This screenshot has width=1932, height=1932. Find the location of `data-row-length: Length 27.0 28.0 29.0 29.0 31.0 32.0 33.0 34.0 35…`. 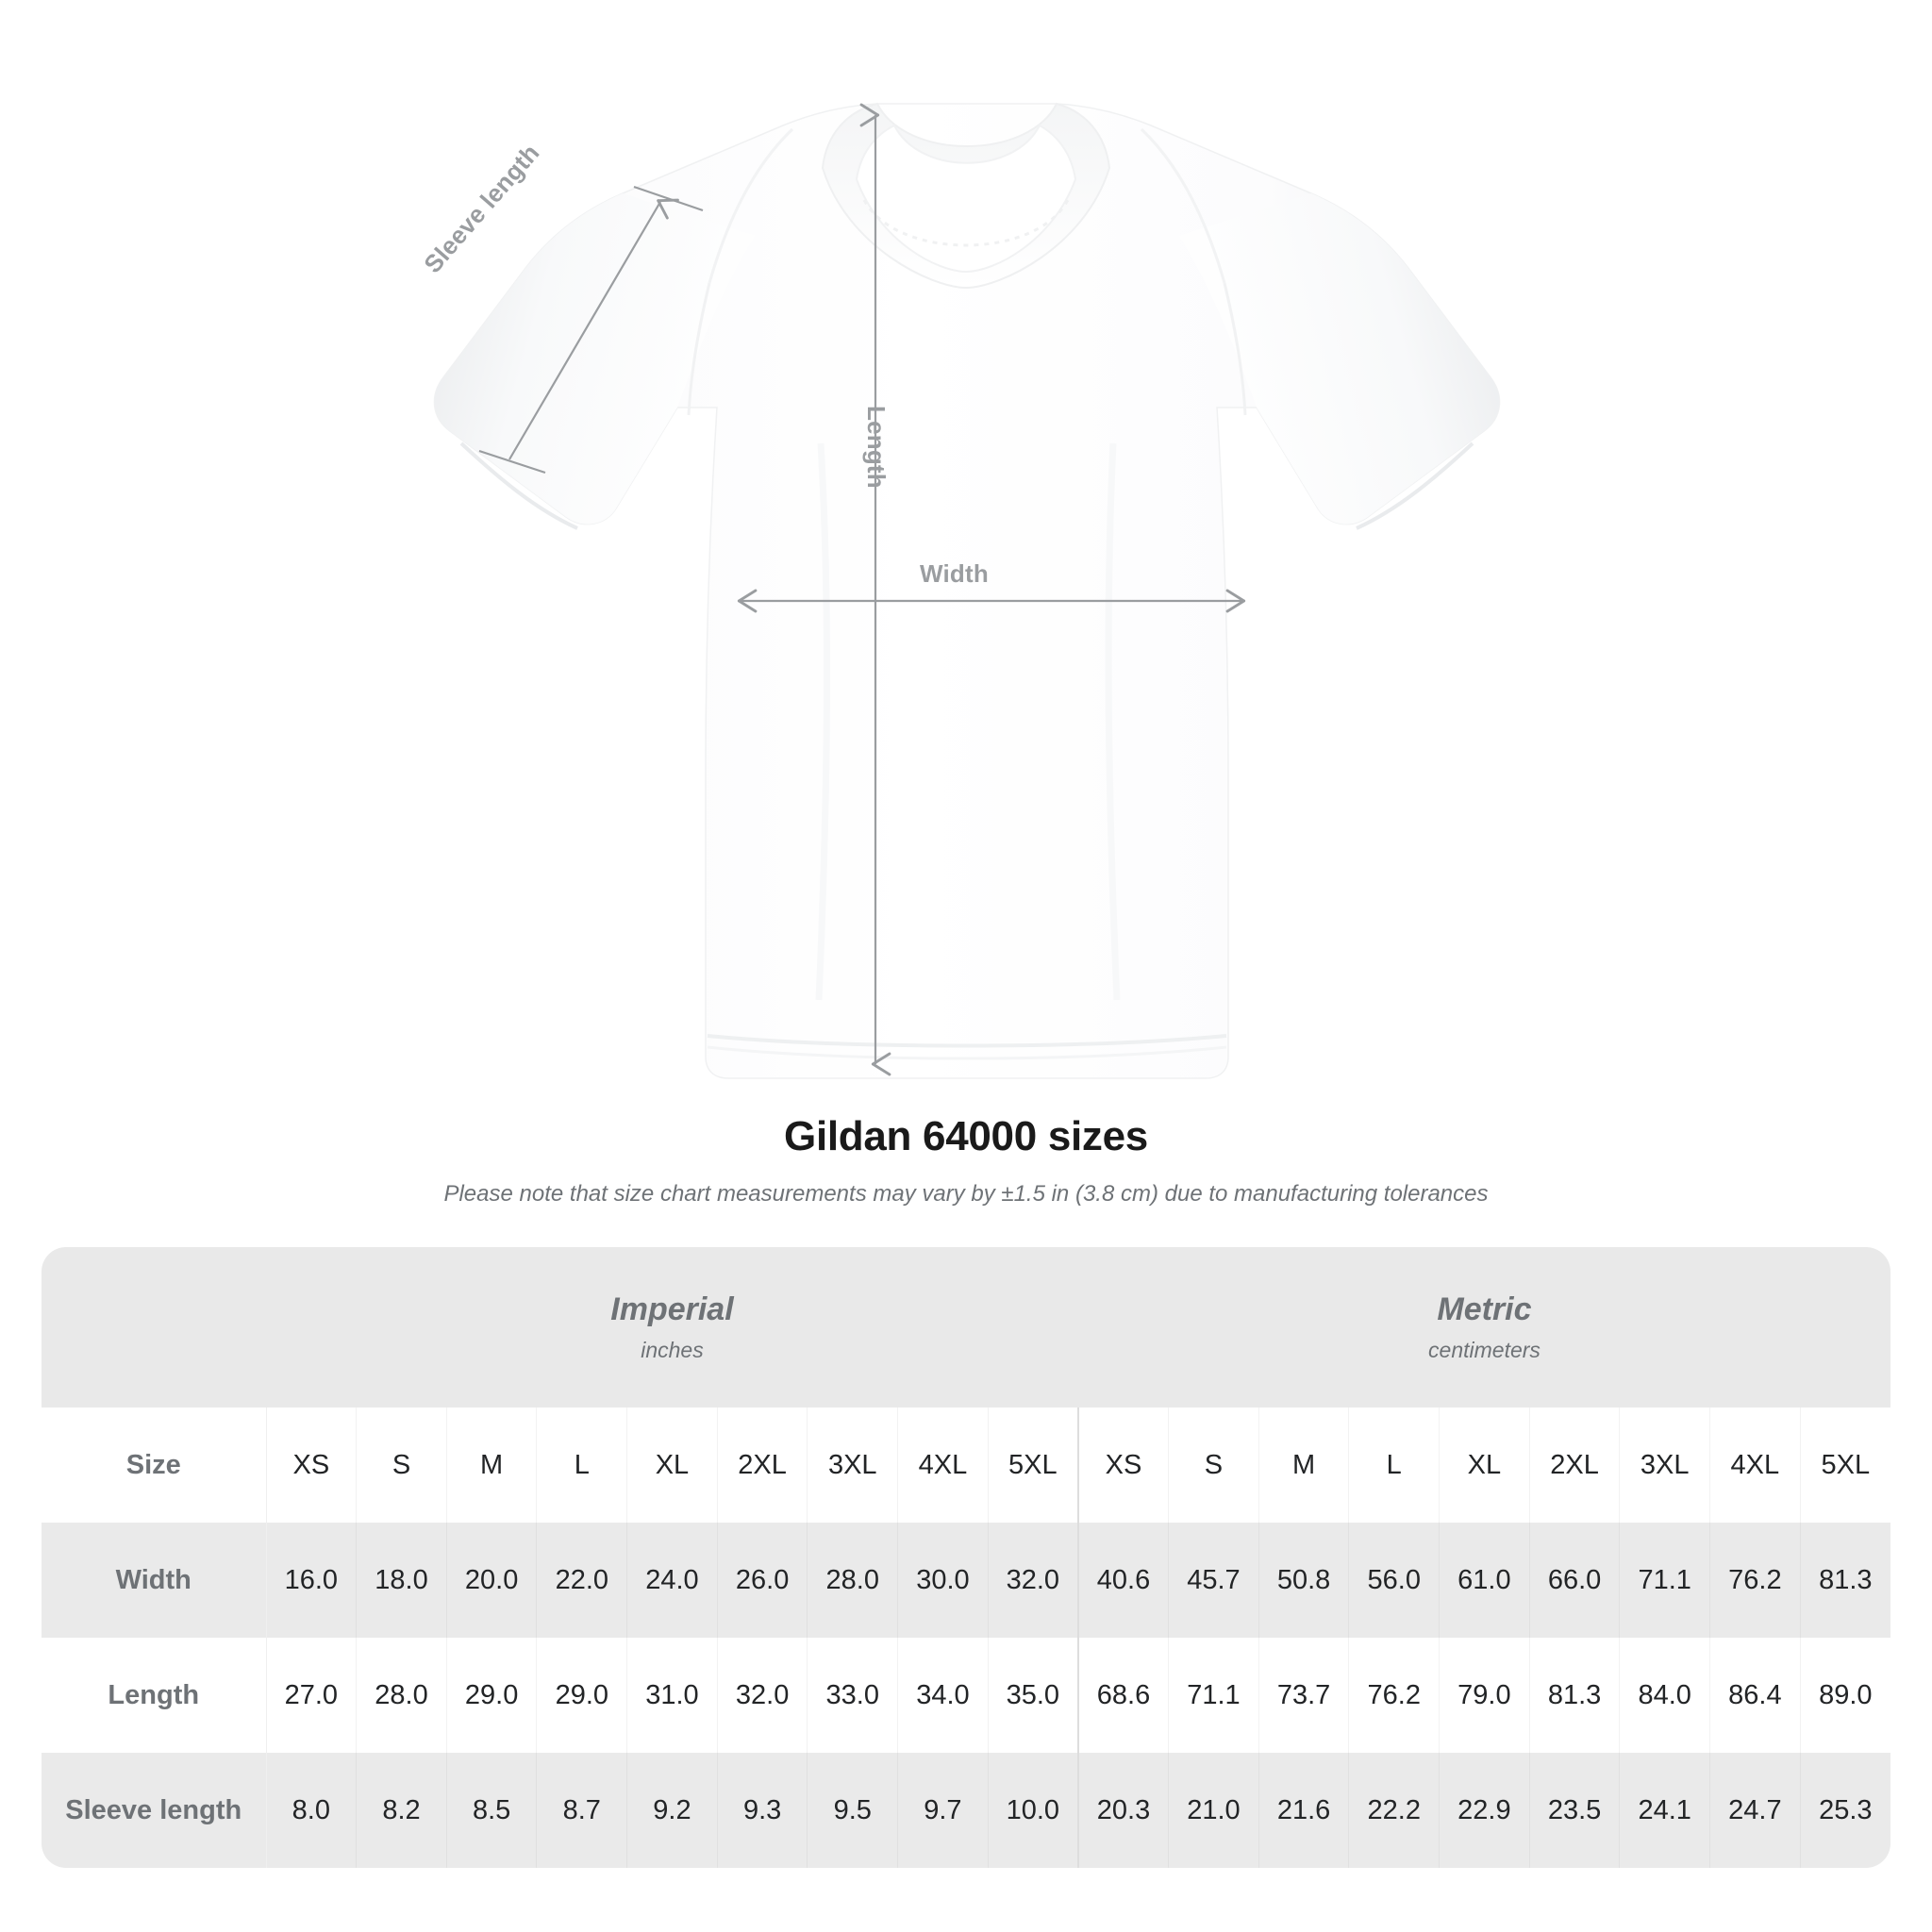

data-row-length: Length 27.0 28.0 29.0 29.0 31.0 32.0 33.0 34.0 35… is located at coordinates (966, 1696).